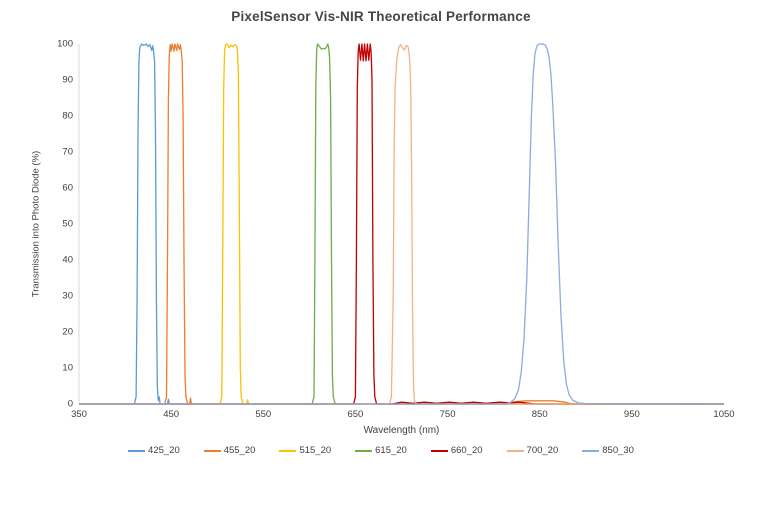 The height and width of the screenshot is (517, 762). What do you see at coordinates (67, 296) in the screenshot?
I see `y-tick-label: 30` at bounding box center [67, 296].